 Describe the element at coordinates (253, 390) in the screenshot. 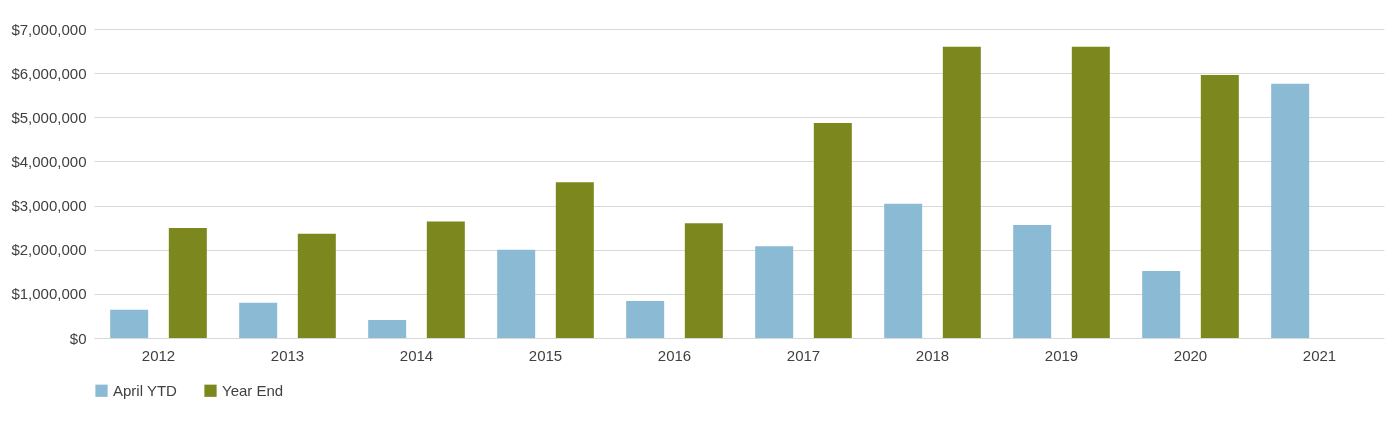

I see `legend-label: Year End` at that location.